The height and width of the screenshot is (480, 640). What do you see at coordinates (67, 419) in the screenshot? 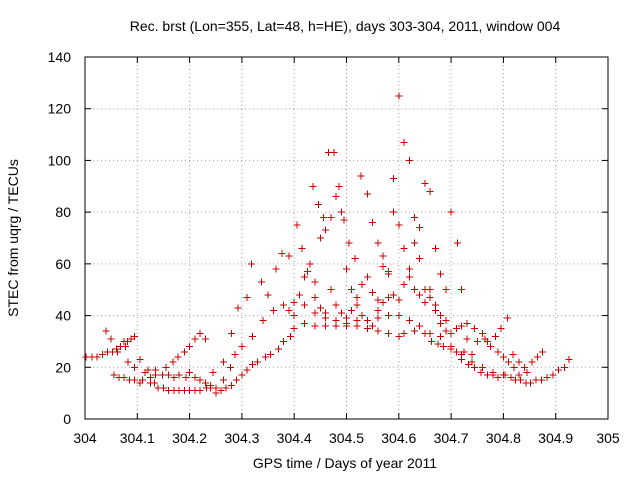
I see `y-tick-label: 0` at bounding box center [67, 419].